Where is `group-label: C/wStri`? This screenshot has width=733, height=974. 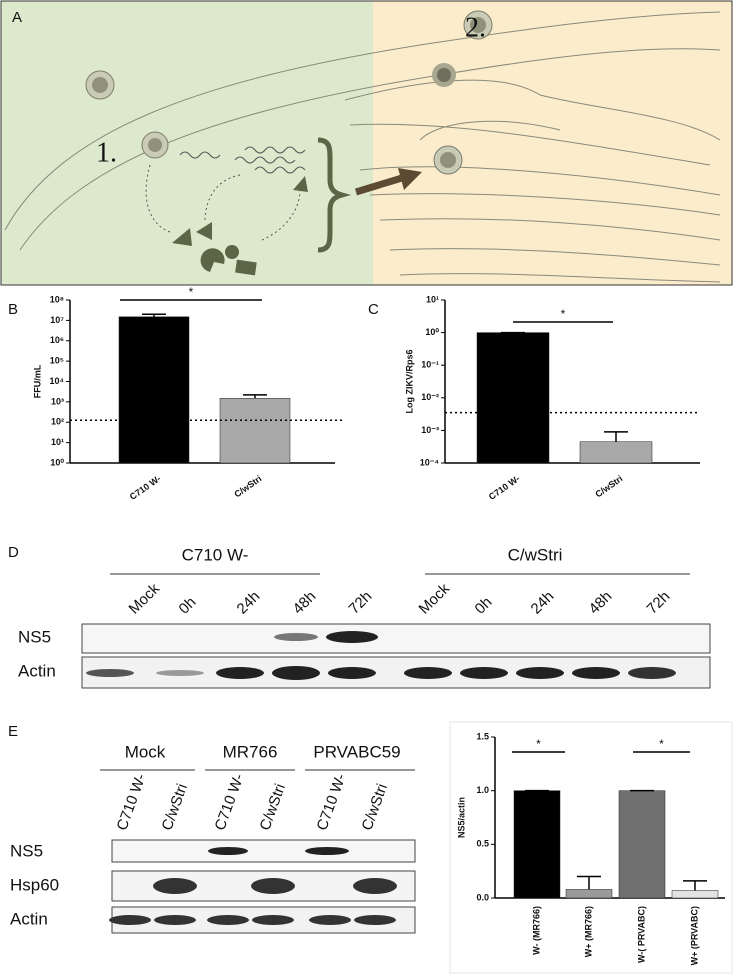 group-label: C/wStri is located at coordinates (535, 554).